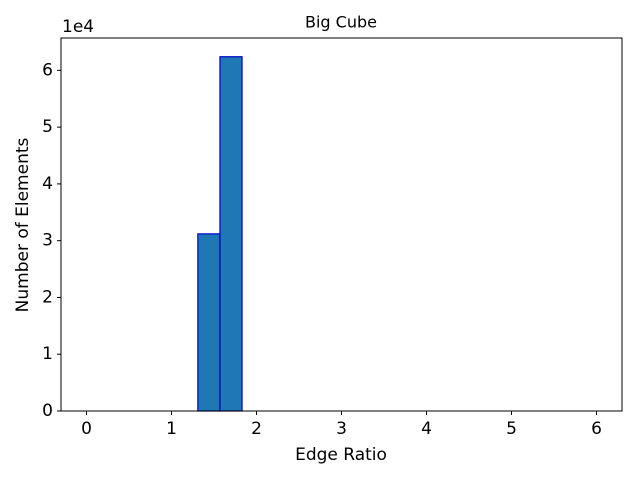 This screenshot has width=640, height=480. Describe the element at coordinates (23, 225) in the screenshot. I see `y-axis-label: Number of Elements` at that location.